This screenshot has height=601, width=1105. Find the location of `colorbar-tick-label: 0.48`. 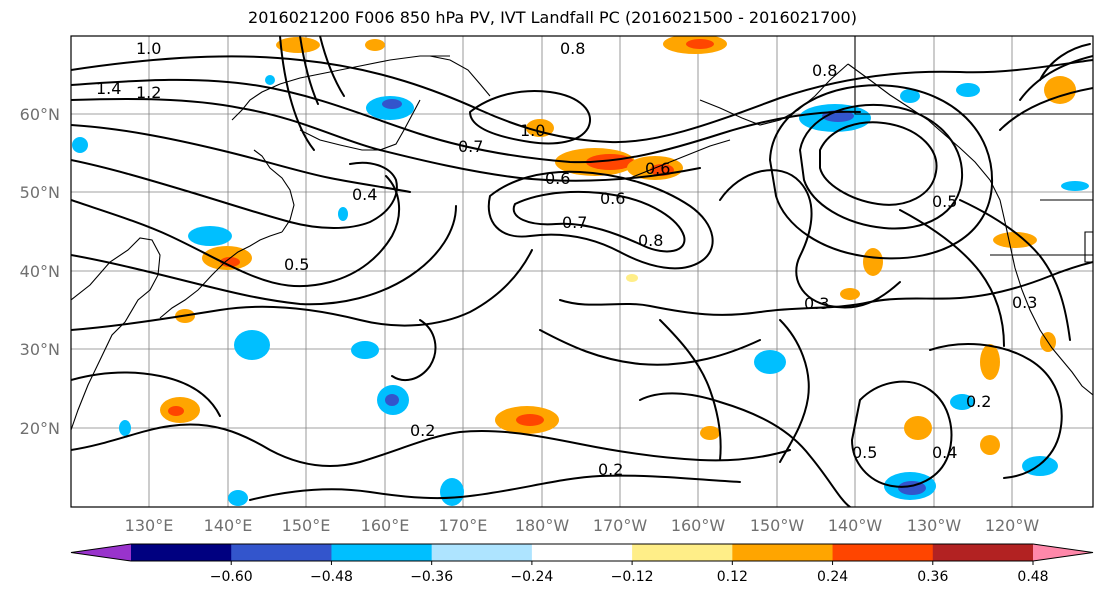

colorbar-tick-label: 0.48 is located at coordinates (1032, 577).